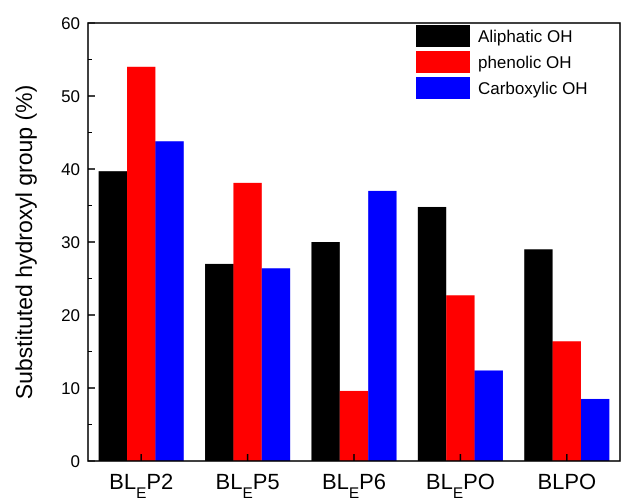 This screenshot has height=501, width=629. Describe the element at coordinates (525, 36) in the screenshot. I see `legend-label: Aliphatic OH` at that location.